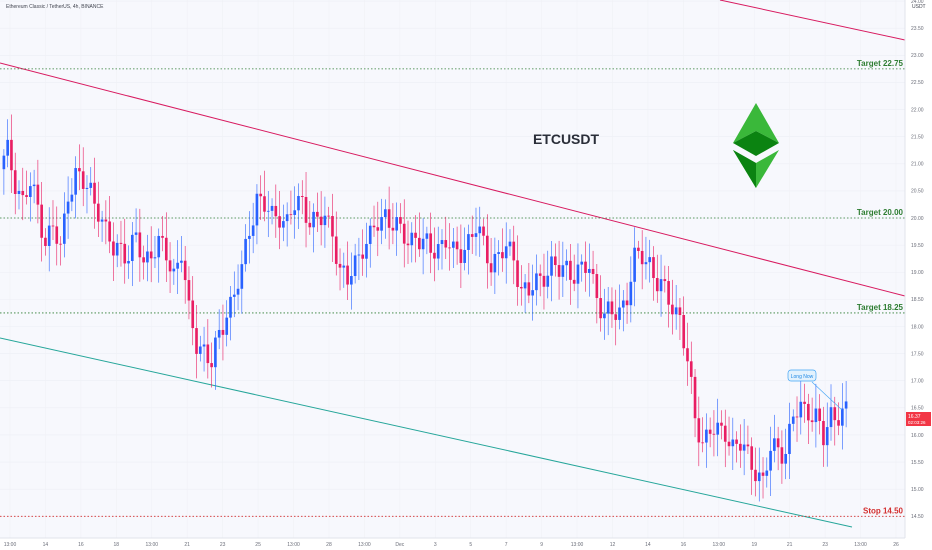  I want to click on y-tick-label: 22.00, so click(917, 110).